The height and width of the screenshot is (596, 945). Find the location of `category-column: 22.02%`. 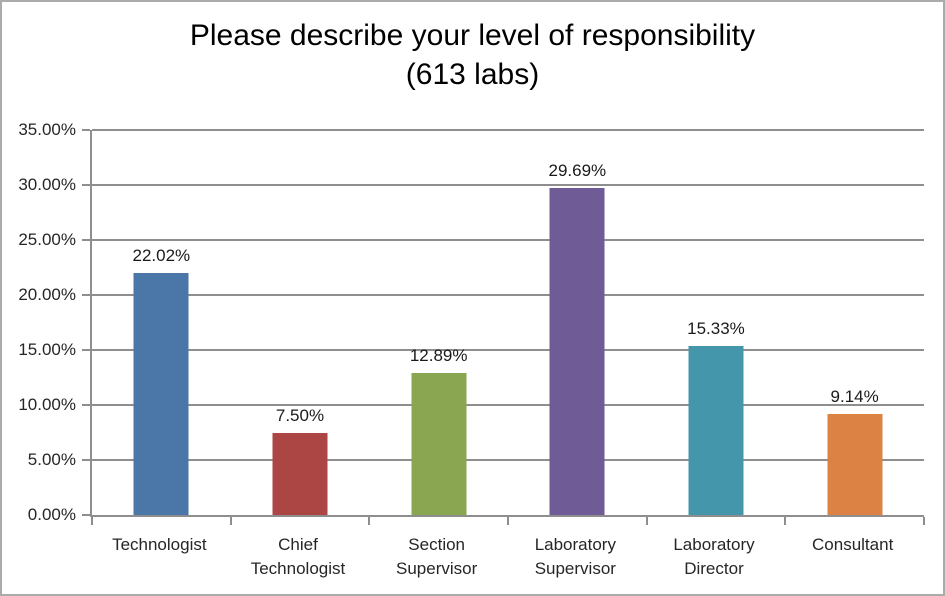

category-column: 22.02% is located at coordinates (161, 322).